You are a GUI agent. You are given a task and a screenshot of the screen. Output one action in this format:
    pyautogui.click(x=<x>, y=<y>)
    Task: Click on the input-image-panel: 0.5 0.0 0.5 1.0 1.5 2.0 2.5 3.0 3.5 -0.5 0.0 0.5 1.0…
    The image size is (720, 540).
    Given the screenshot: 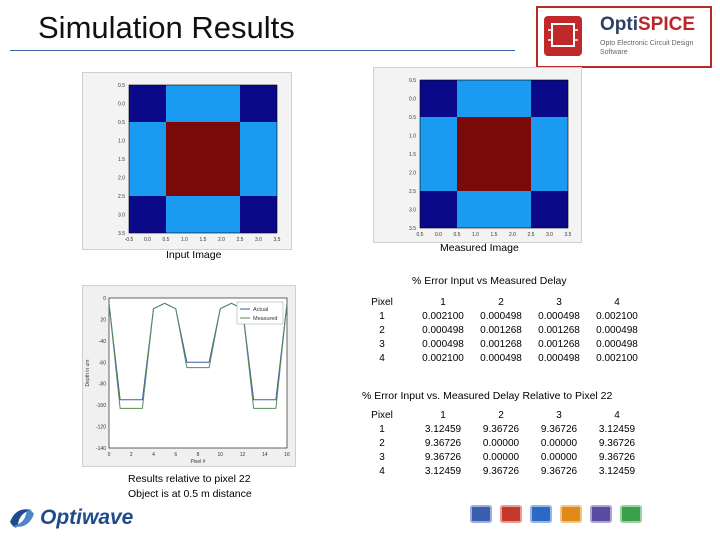 What is the action you would take?
    pyautogui.click(x=187, y=161)
    